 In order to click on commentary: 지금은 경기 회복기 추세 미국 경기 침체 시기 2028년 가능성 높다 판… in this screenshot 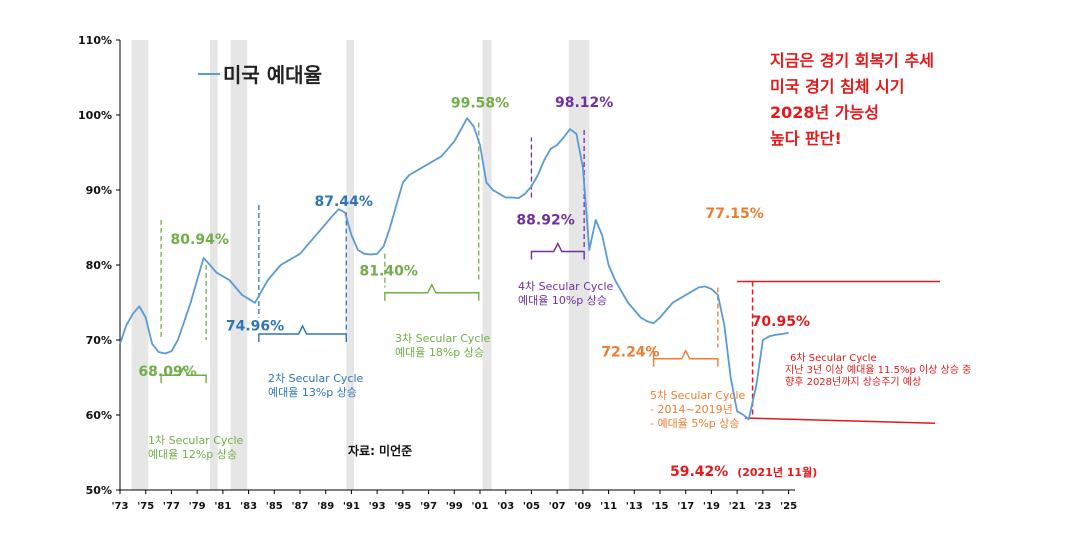, I will do `click(852, 99)`.